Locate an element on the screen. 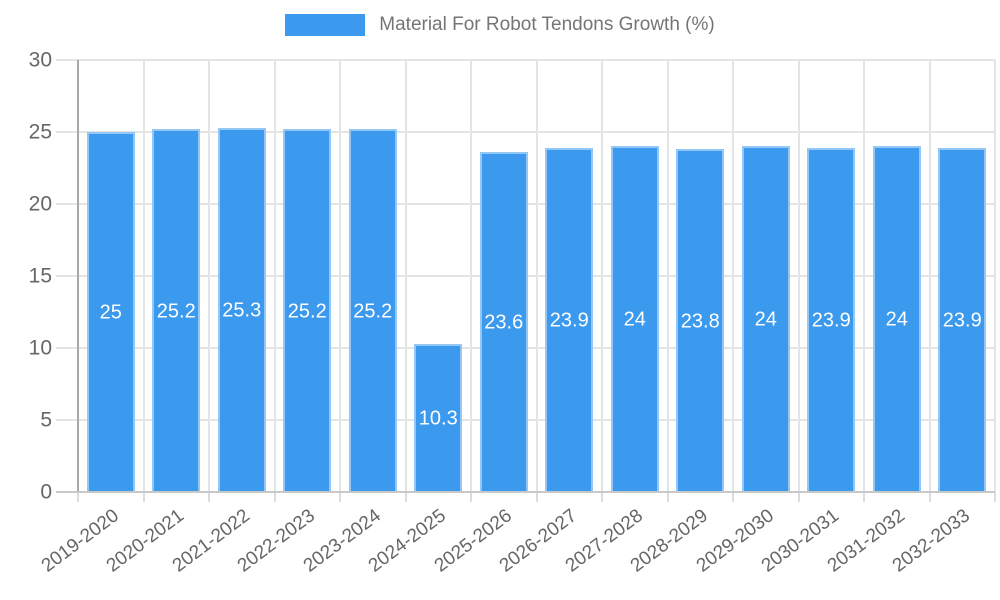  chart-legend: Material For Robot Tendons Growth (%) is located at coordinates (500, 25).